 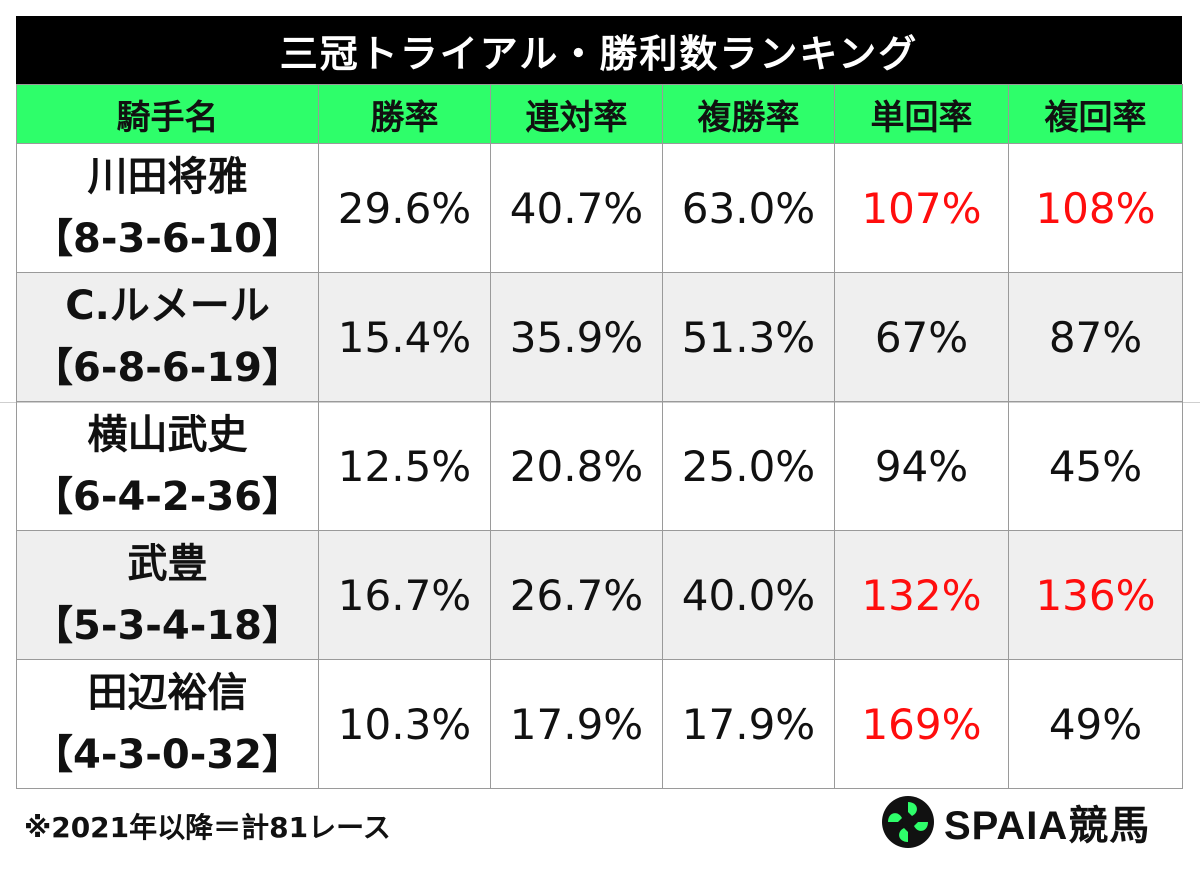 What do you see at coordinates (921, 466) in the screenshot?
I see `win-return-cell: 94%` at bounding box center [921, 466].